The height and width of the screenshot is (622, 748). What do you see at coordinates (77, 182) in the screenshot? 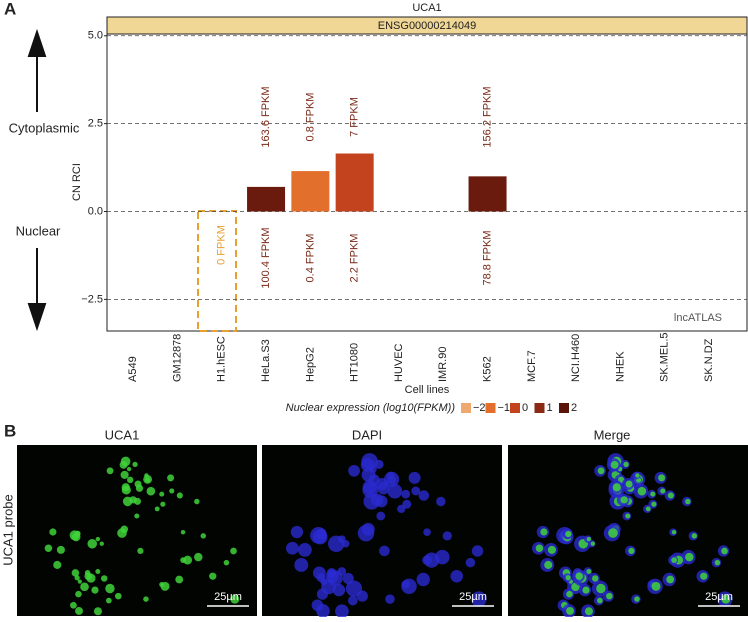
I see `y-axis-label: CN RCI` at bounding box center [77, 182].